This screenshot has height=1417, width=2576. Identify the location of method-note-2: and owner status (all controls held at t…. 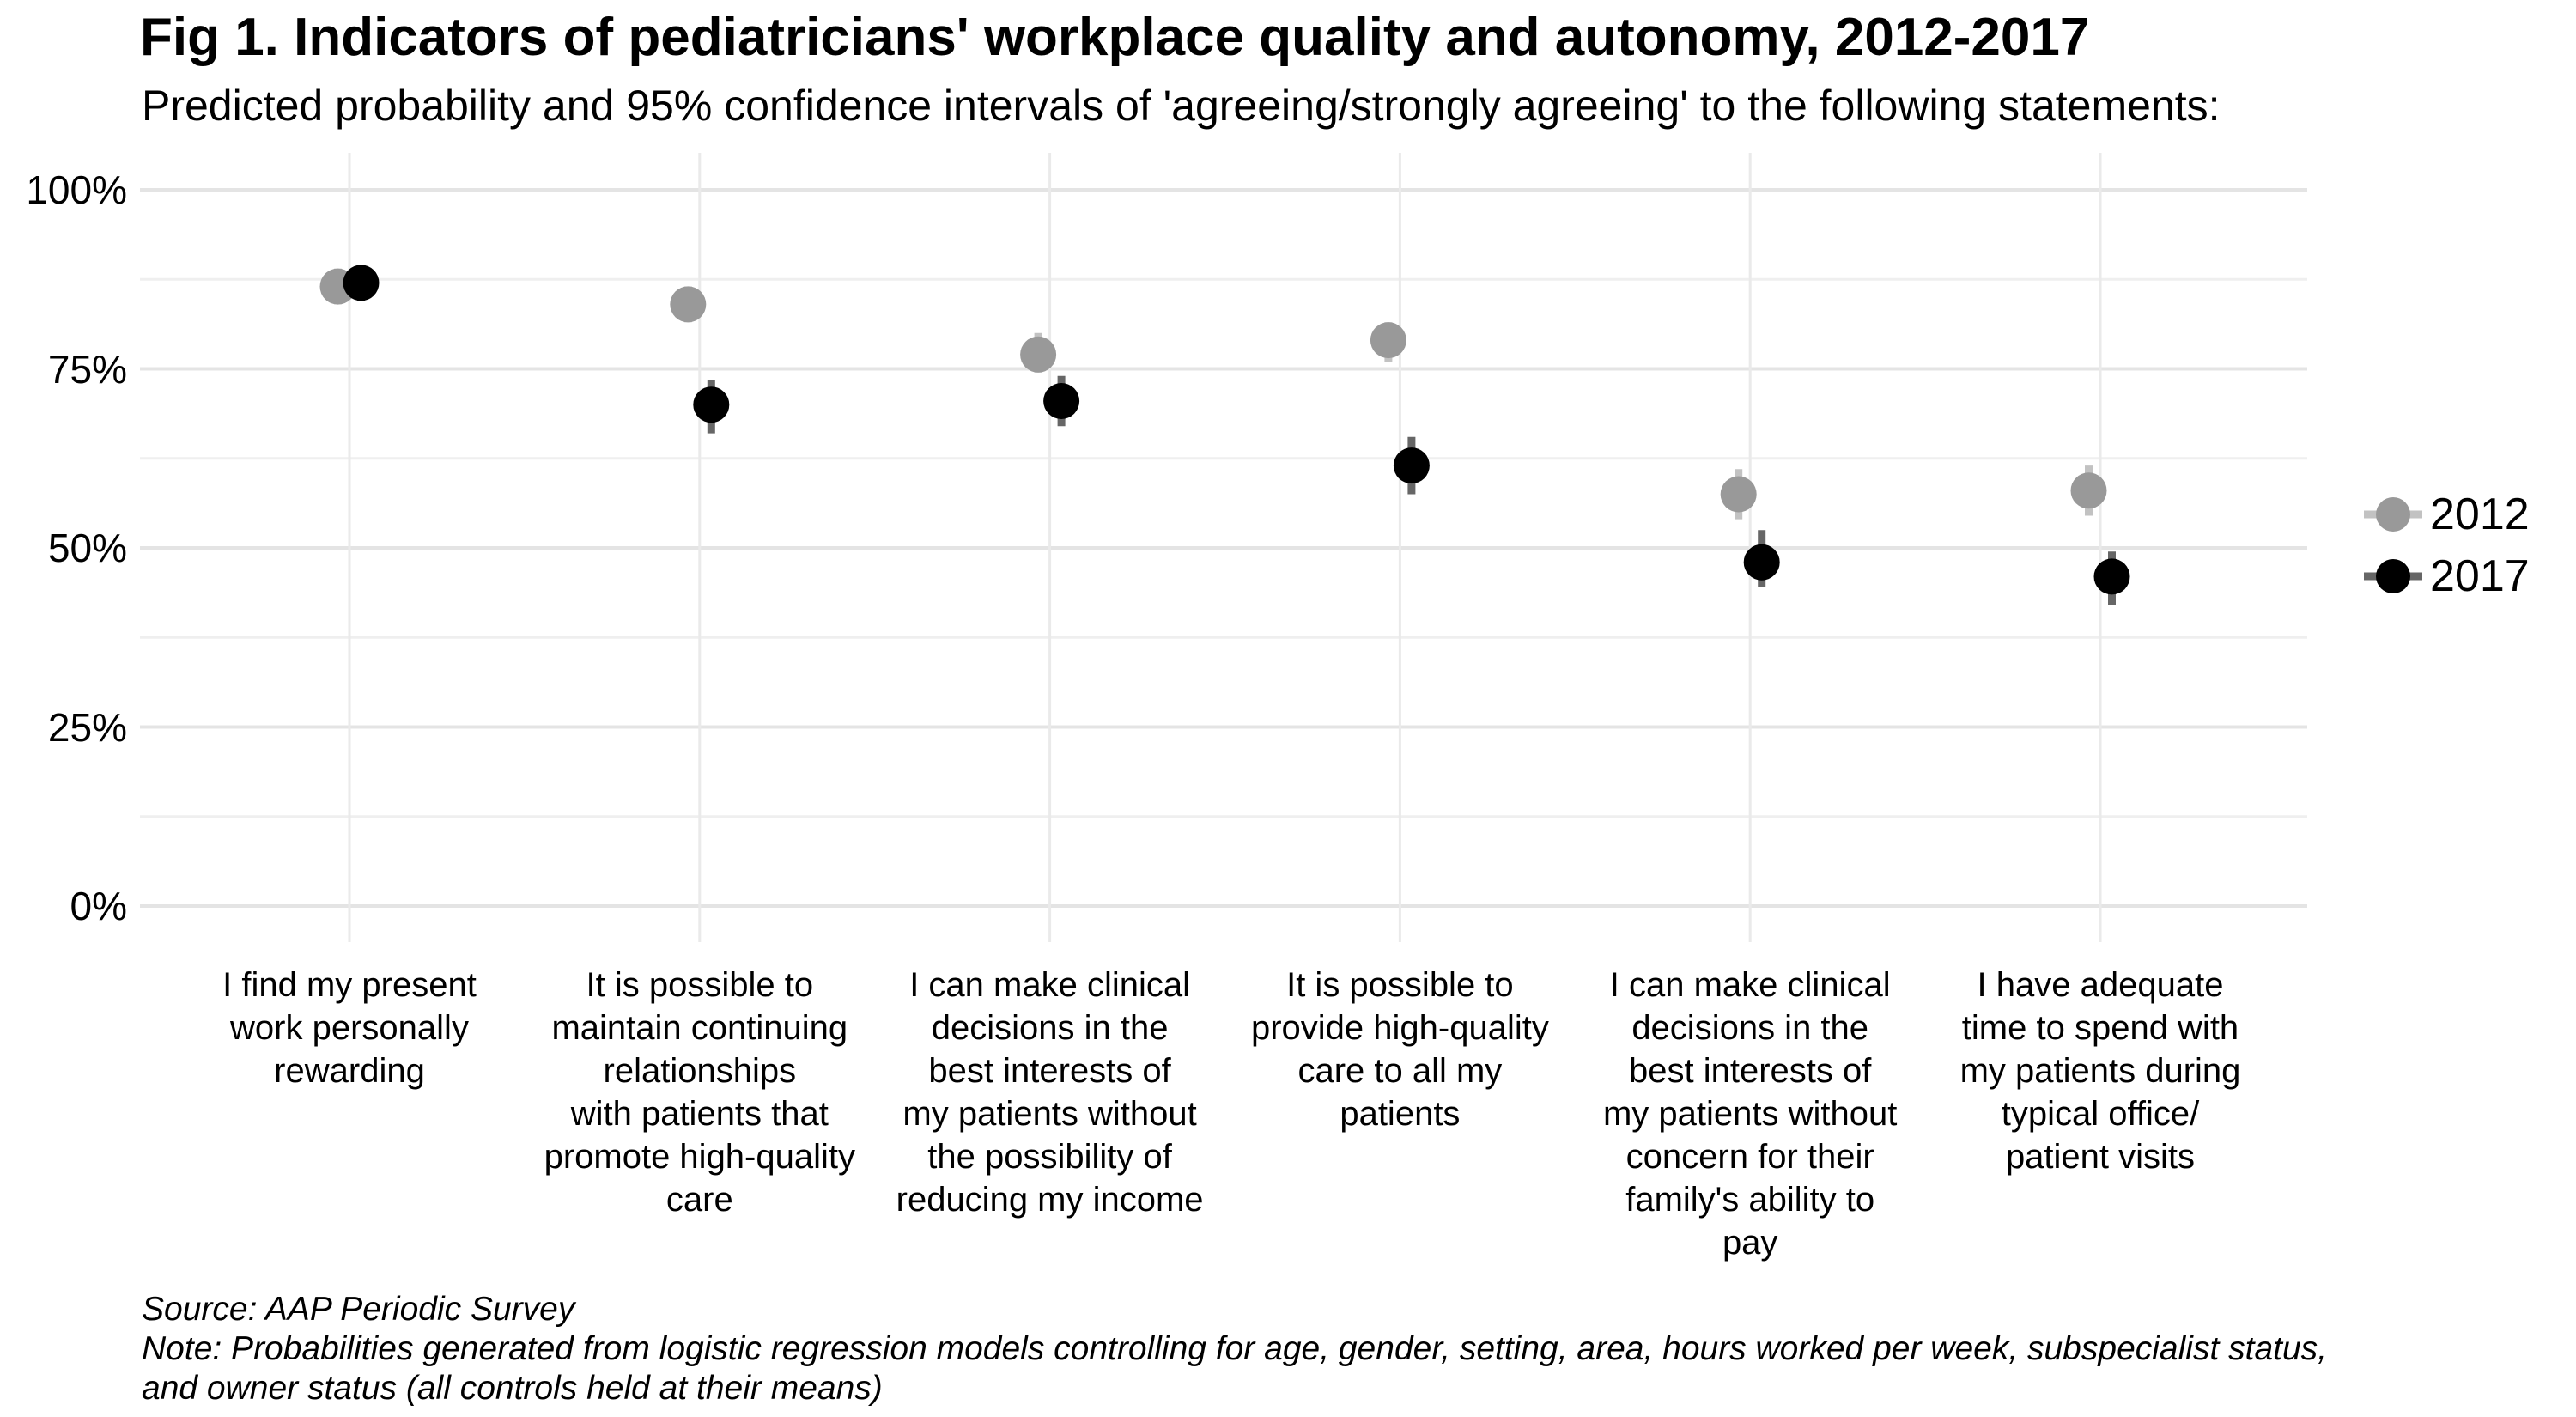
(512, 1388).